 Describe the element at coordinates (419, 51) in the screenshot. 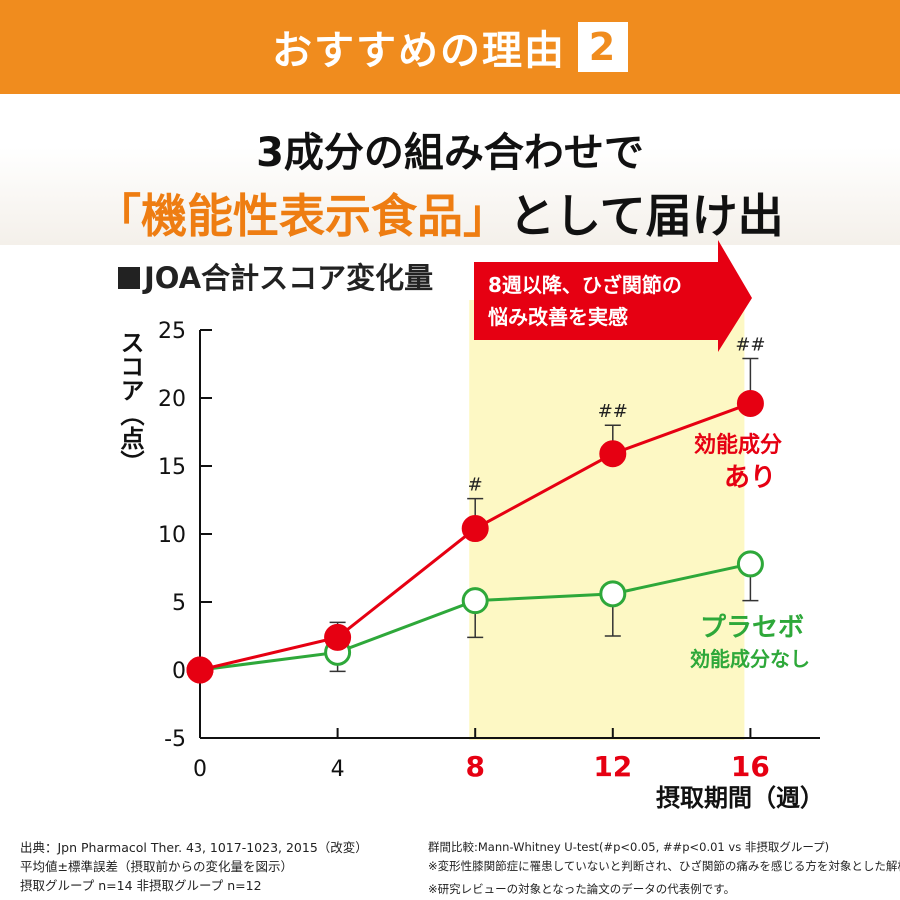

I see `banner-title: おすすめの理由` at that location.